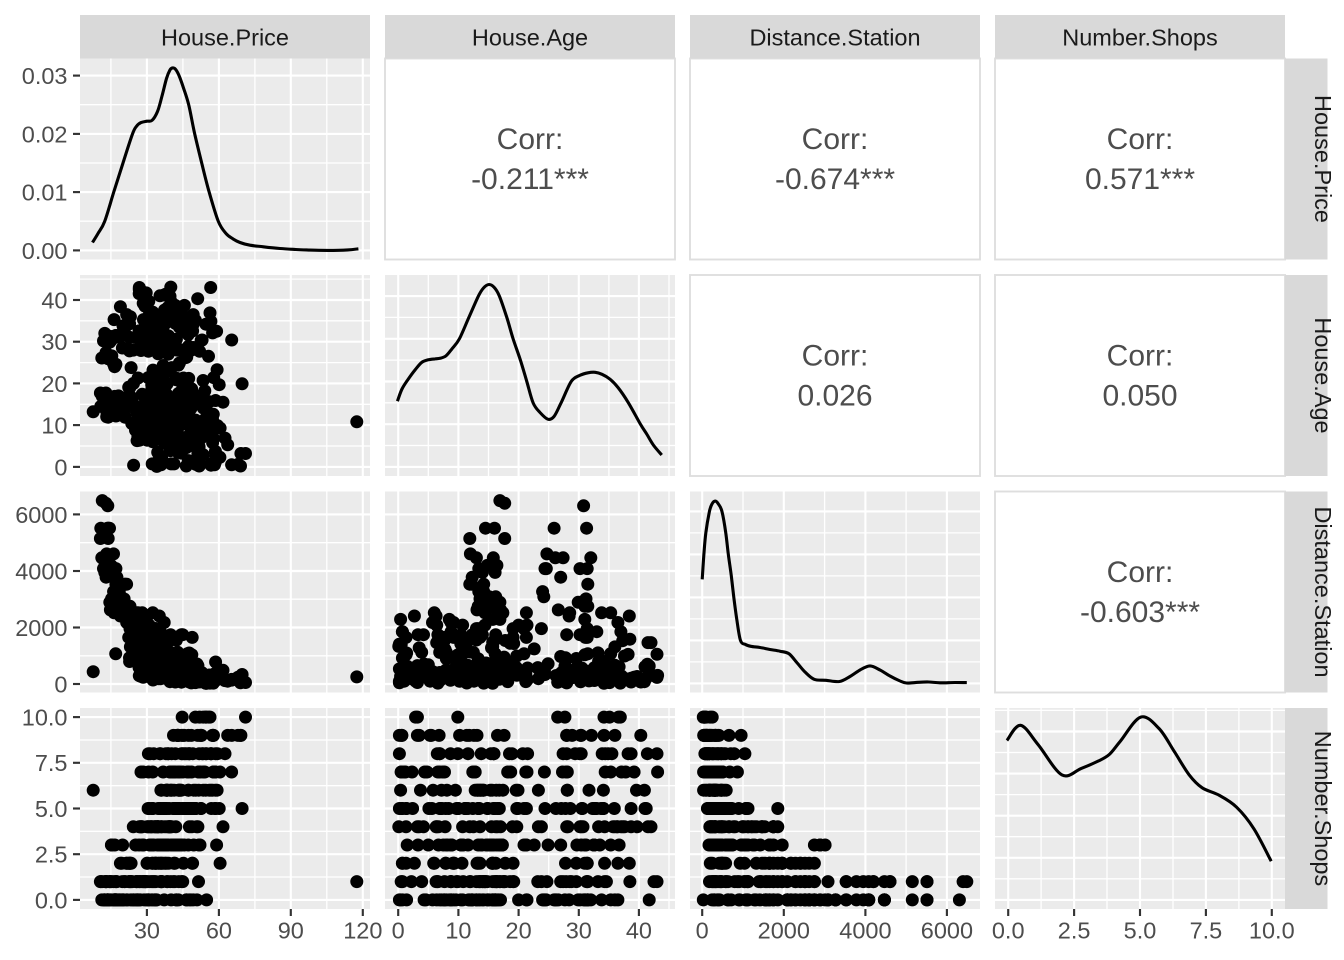  I want to click on svg-text: 0.03, so click(45, 76).